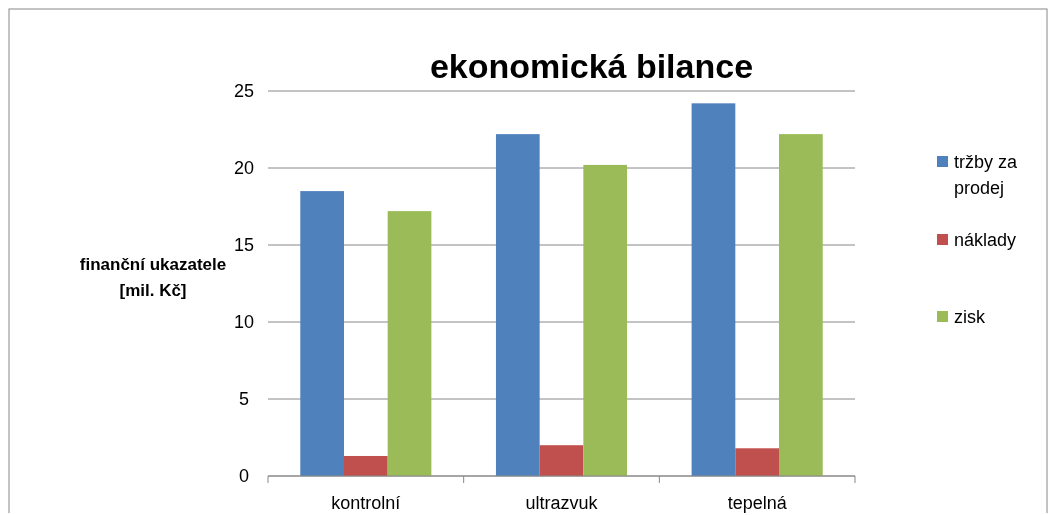  I want to click on y-axis-title: finanční ukazatele [mil. Kč], so click(153, 277).